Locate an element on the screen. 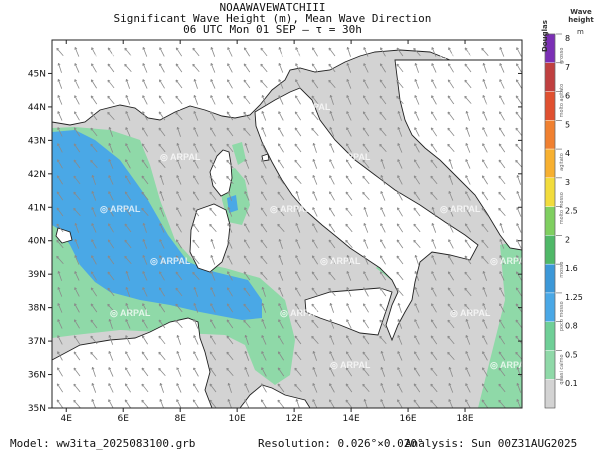  legend-unit: m is located at coordinates (580, 32).